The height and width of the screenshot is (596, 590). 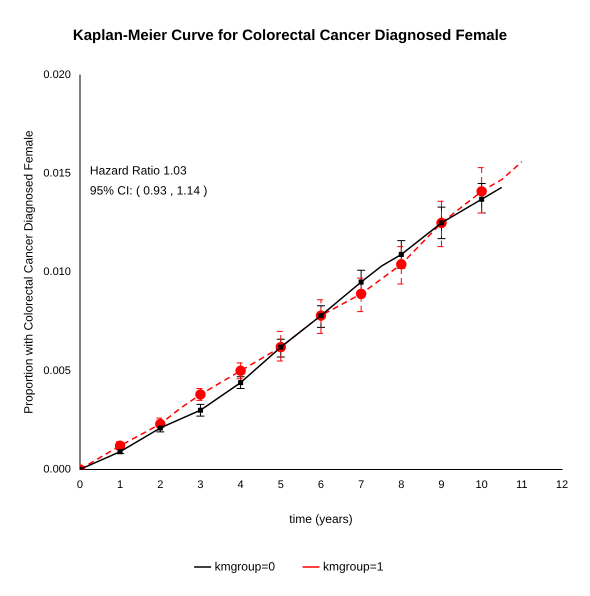 What do you see at coordinates (522, 485) in the screenshot?
I see `x-tick-label: 11` at bounding box center [522, 485].